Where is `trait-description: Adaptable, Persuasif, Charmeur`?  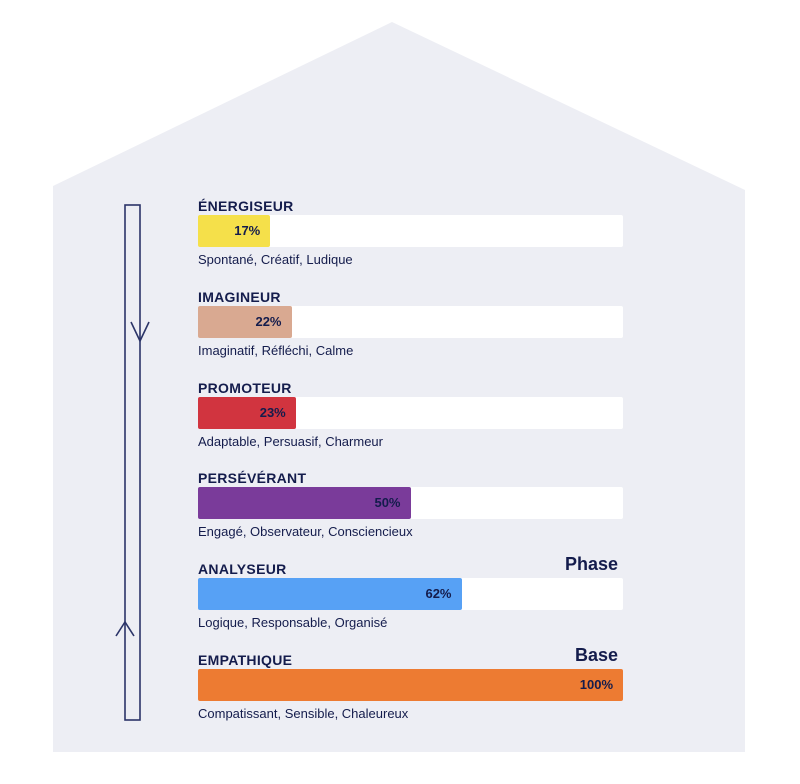
trait-description: Adaptable, Persuasif, Charmeur is located at coordinates (290, 441).